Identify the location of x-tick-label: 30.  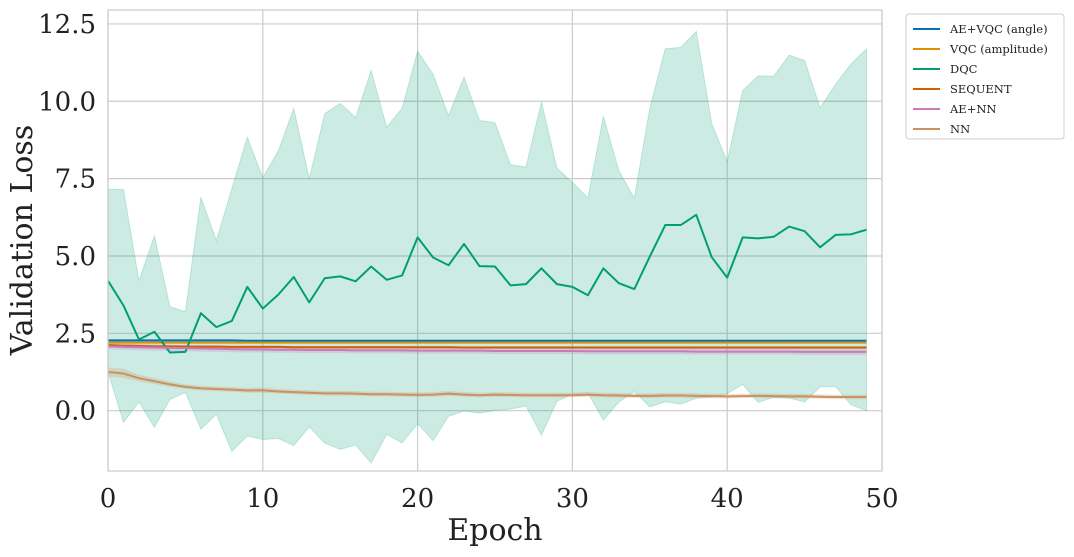
(572, 499).